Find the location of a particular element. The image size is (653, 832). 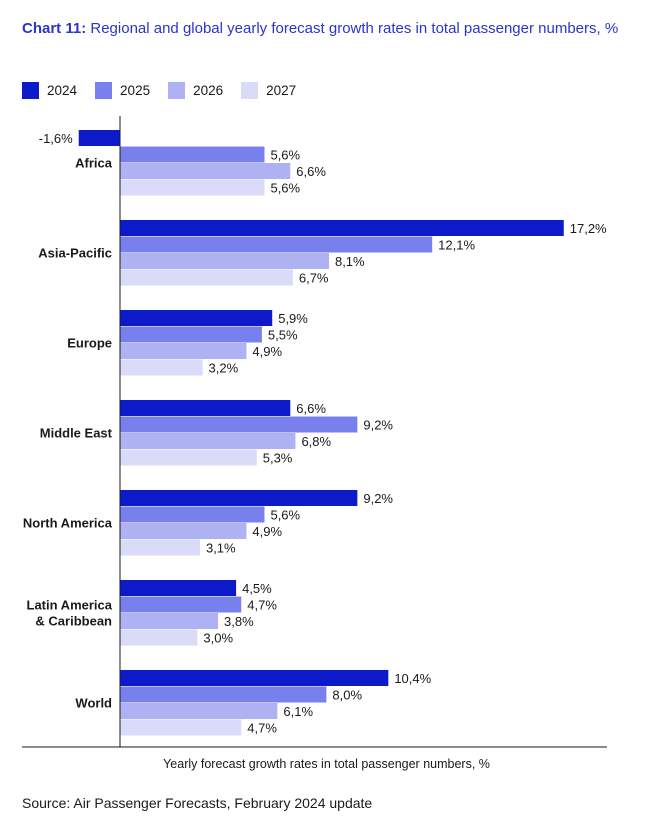

data-label-2027-2: 6,7% is located at coordinates (314, 277).